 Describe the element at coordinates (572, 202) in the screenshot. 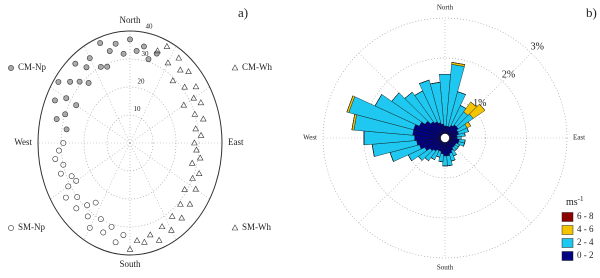

I see `legend-title-text: ms` at that location.